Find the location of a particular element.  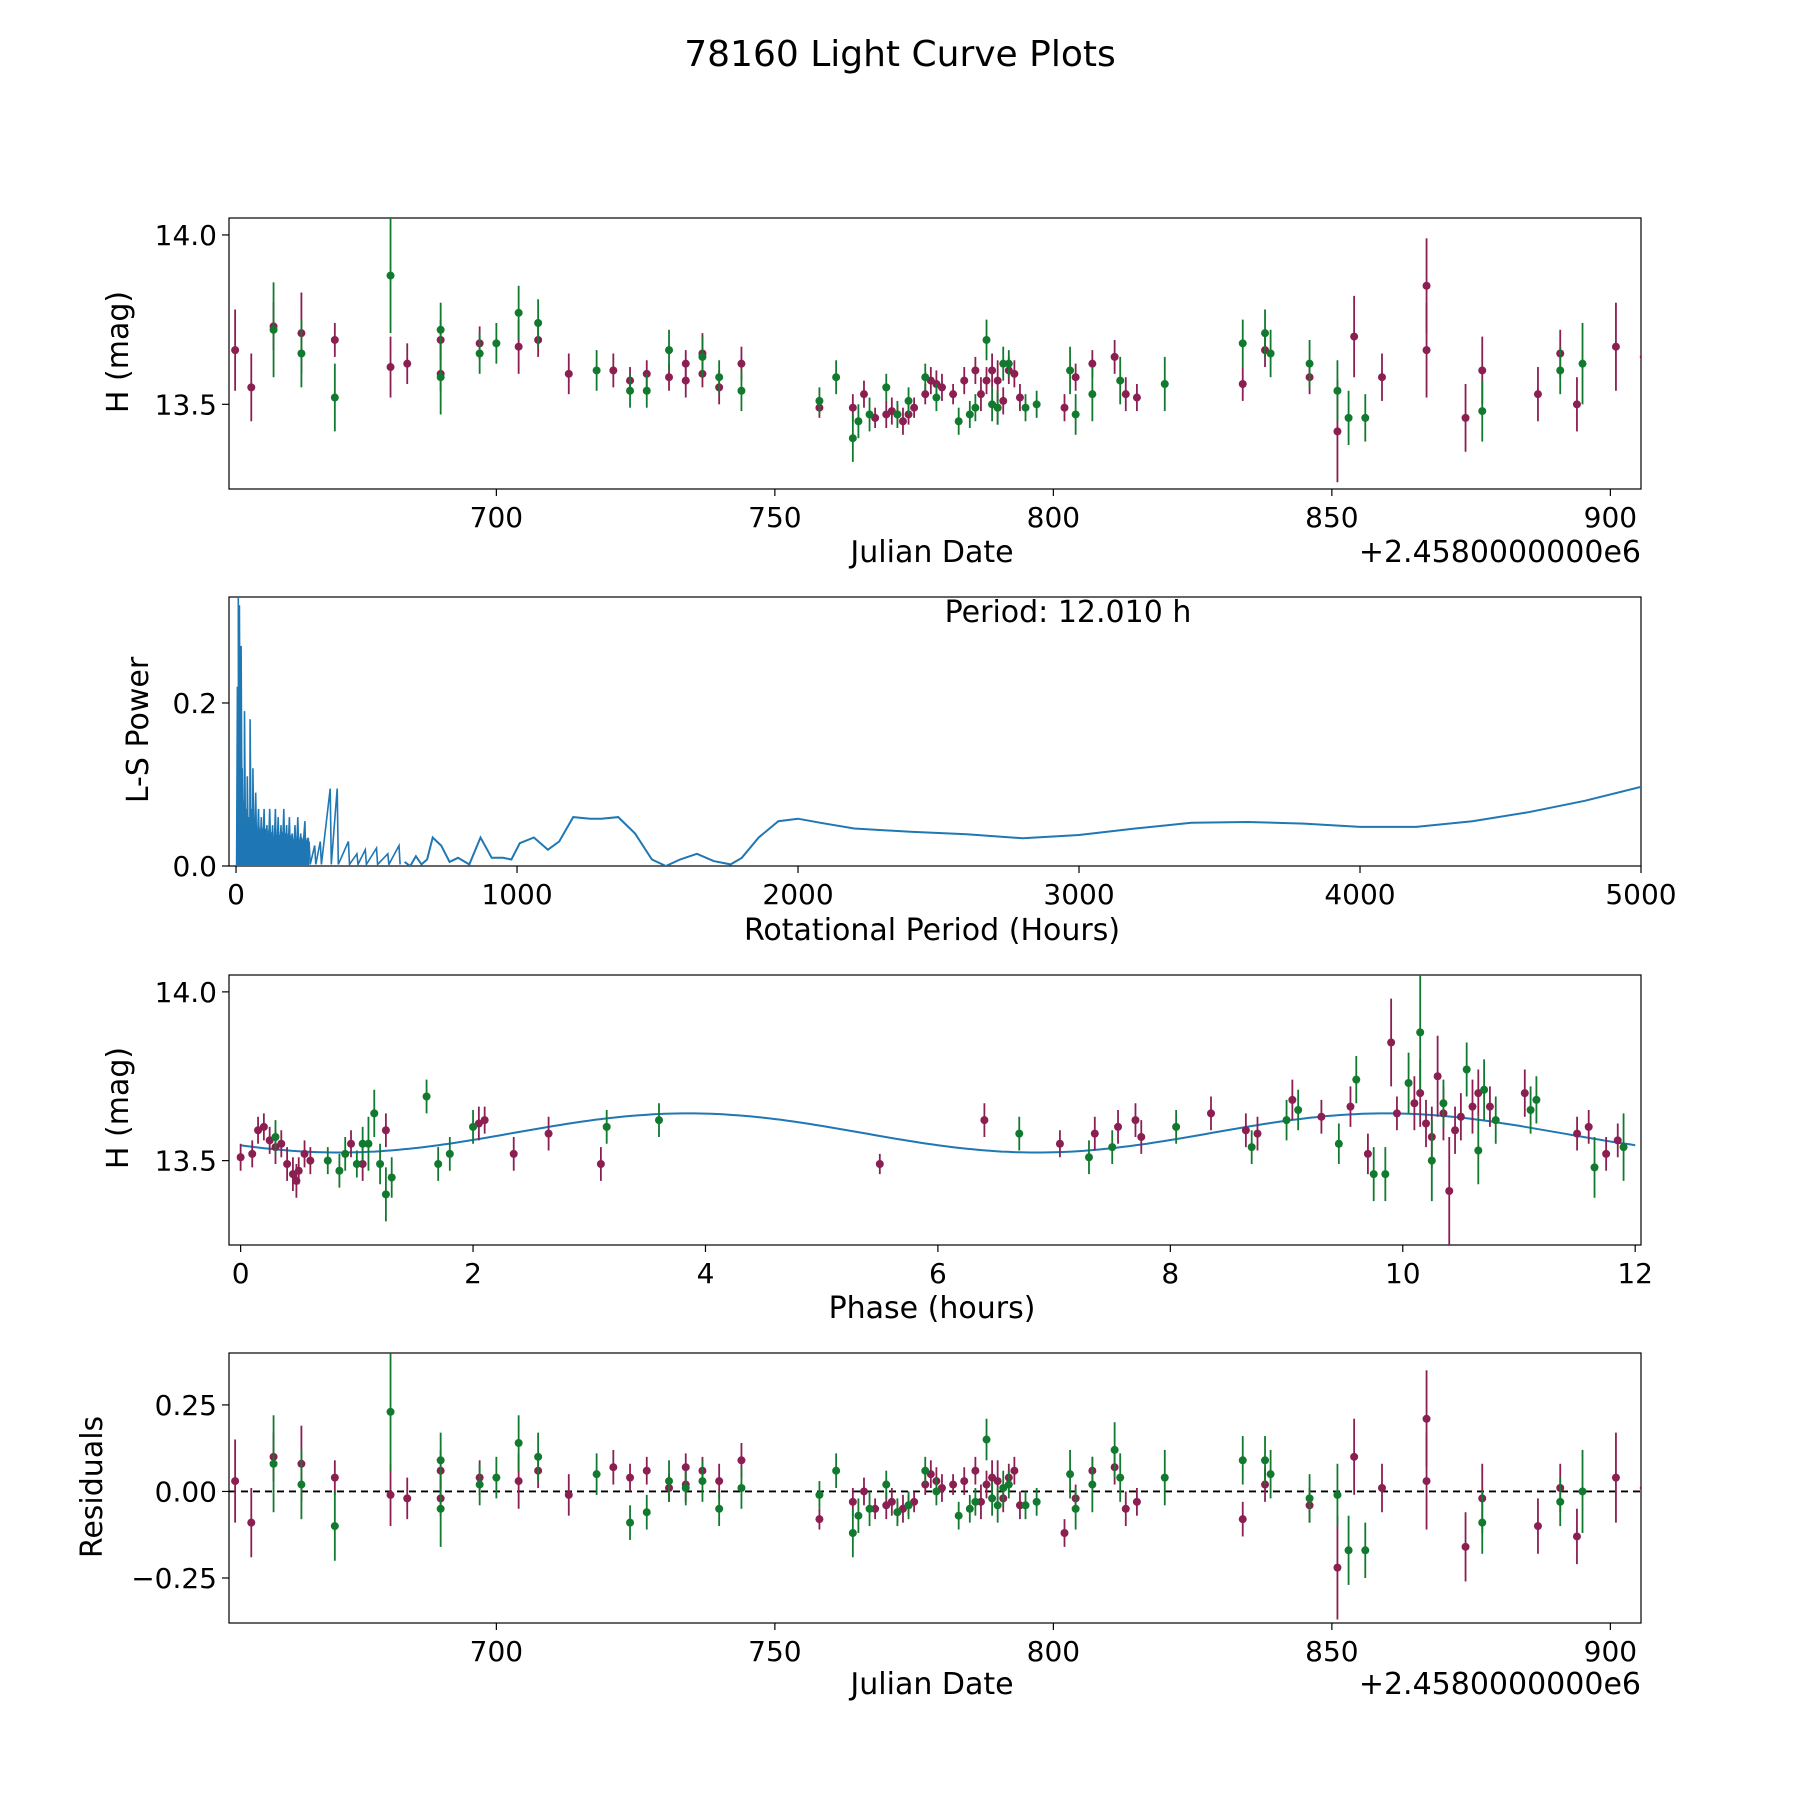

phased-ytick-label: 14.0 is located at coordinates (186, 992).